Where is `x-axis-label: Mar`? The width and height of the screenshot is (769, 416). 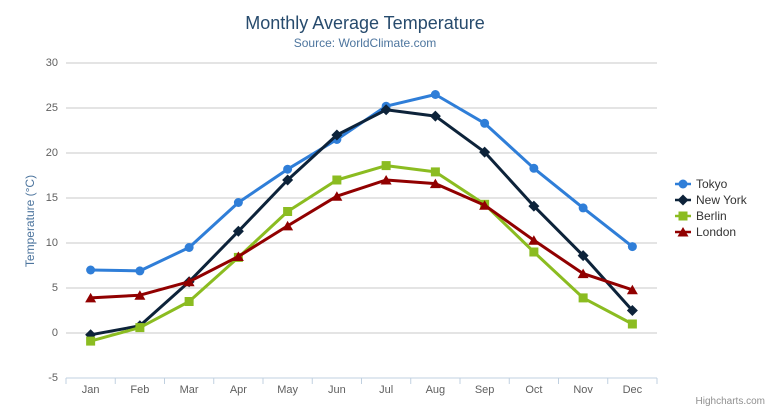
x-axis-label: Mar is located at coordinates (189, 390).